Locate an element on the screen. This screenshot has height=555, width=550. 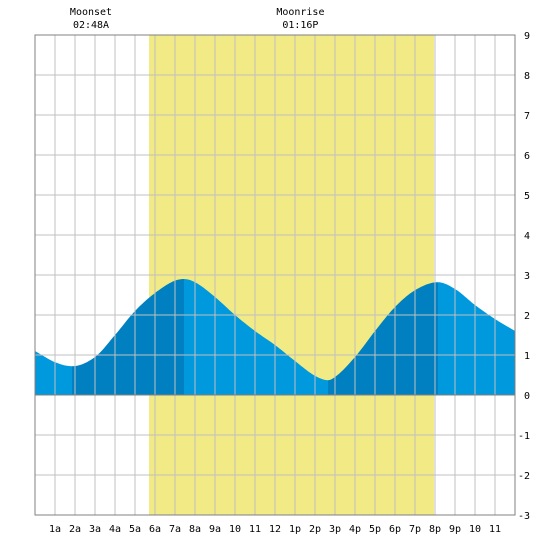
x-tick-label: 5a is located at coordinates (135, 529).